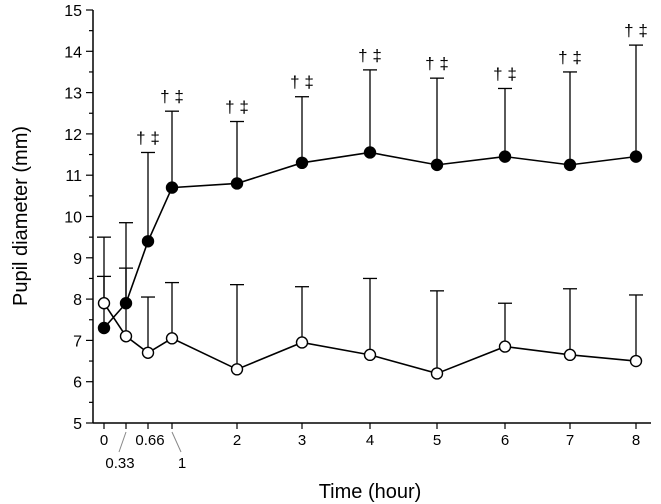 This screenshot has height=504, width=661. What do you see at coordinates (73, 176) in the screenshot?
I see `y-tick-label: 11` at bounding box center [73, 176].